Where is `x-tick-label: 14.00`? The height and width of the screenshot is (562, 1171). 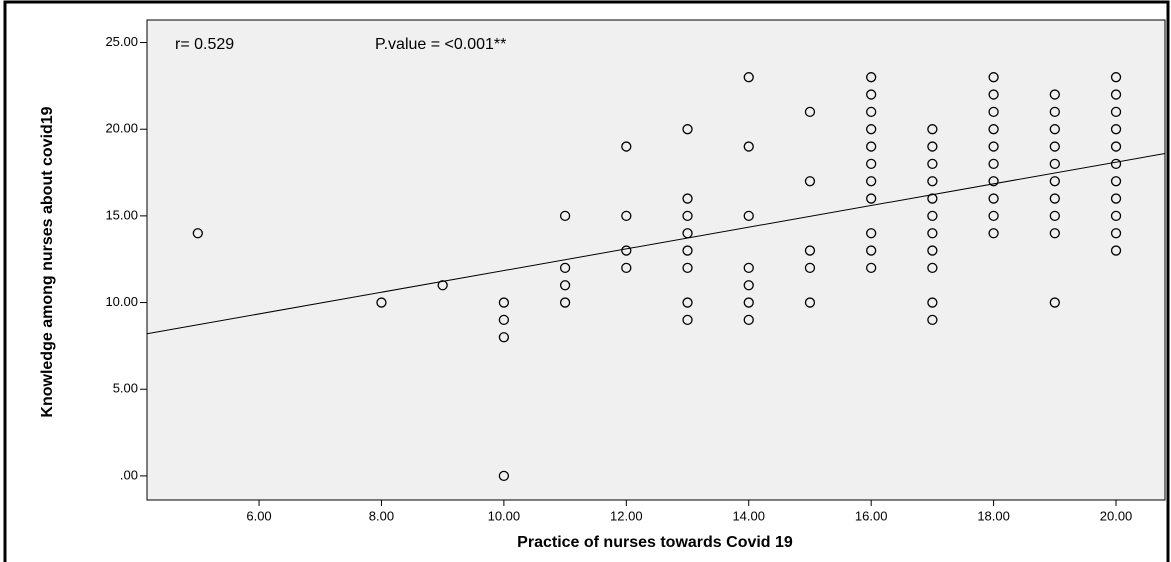
x-tick-label: 14.00 is located at coordinates (748, 515).